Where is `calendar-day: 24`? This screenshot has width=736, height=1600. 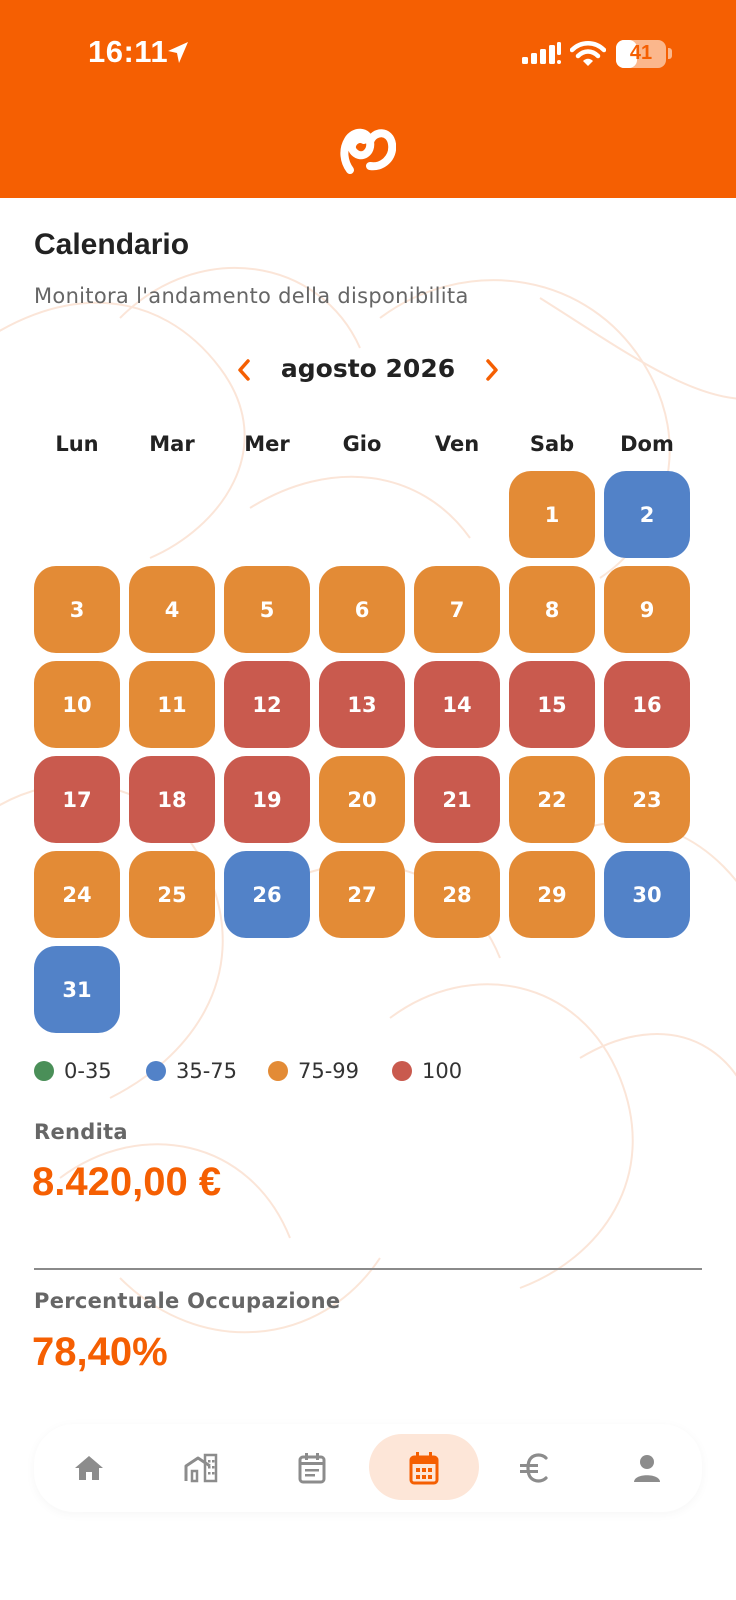
calendar-day: 24 is located at coordinates (77, 894).